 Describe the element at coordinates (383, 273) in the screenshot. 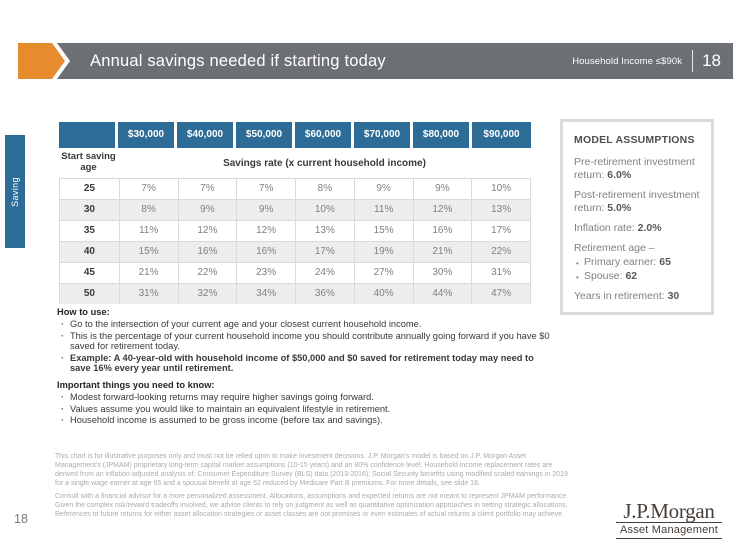

I see `savings-rate-cell: 27%` at that location.